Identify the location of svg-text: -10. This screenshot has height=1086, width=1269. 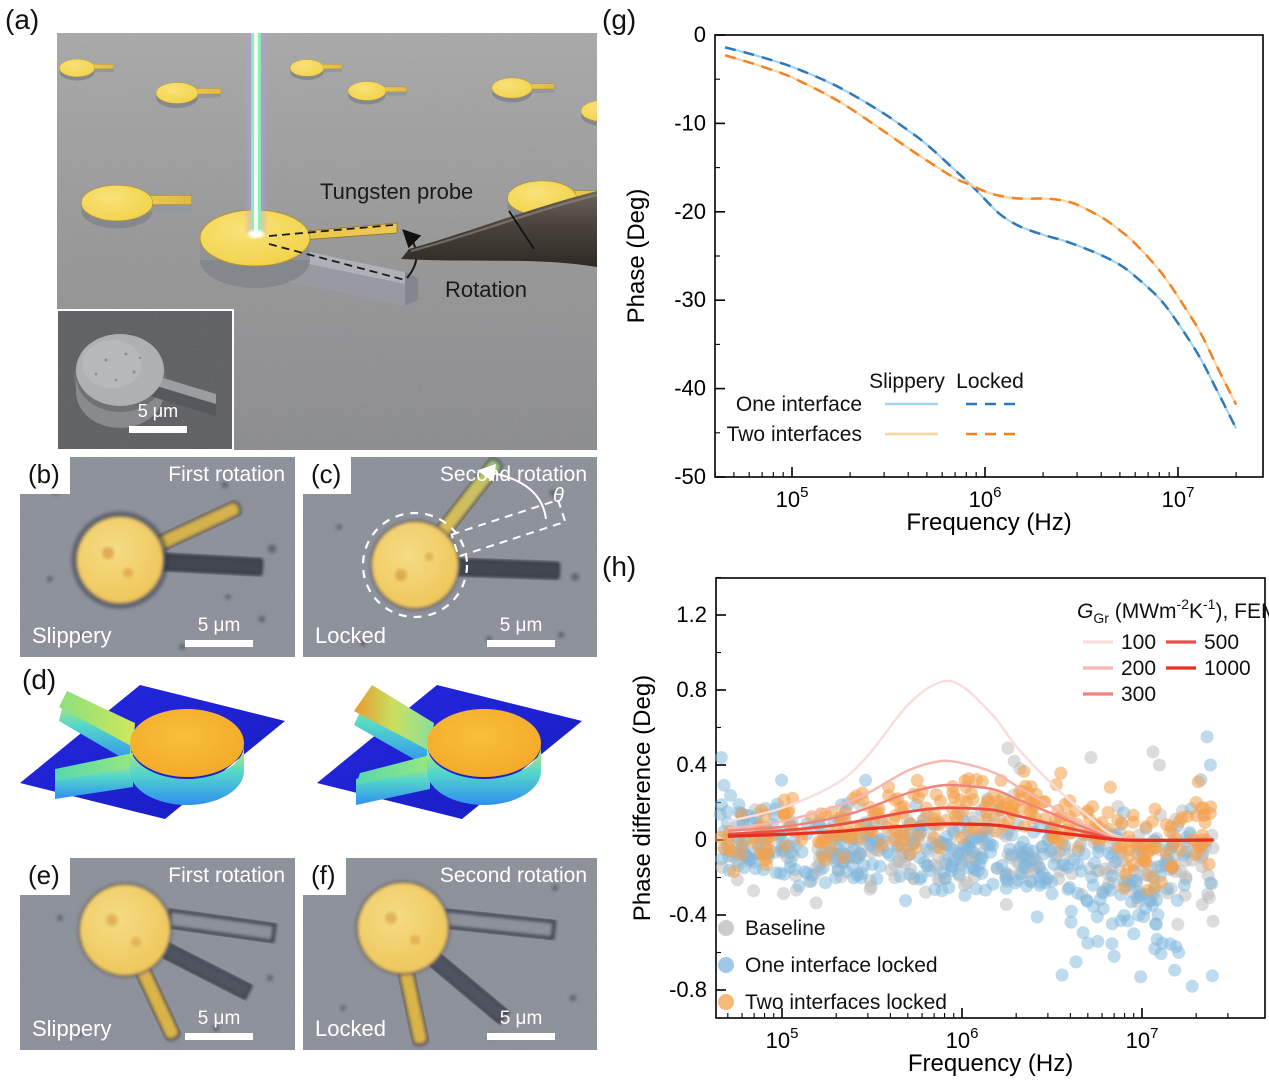
(690, 122).